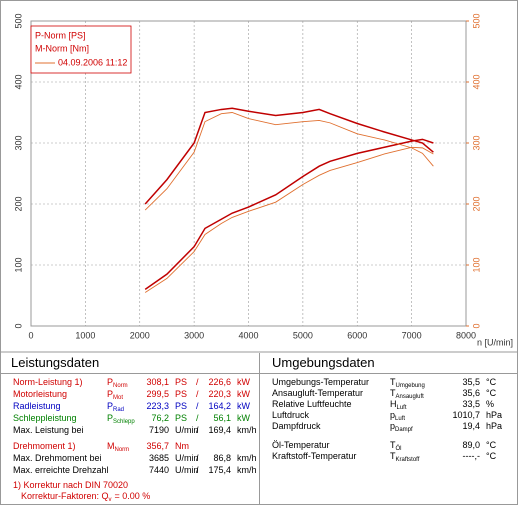 Image resolution: width=518 pixels, height=505 pixels. What do you see at coordinates (57, 458) in the screenshot?
I see `row-label-text: Max. Drehmoment bei` at bounding box center [57, 458].